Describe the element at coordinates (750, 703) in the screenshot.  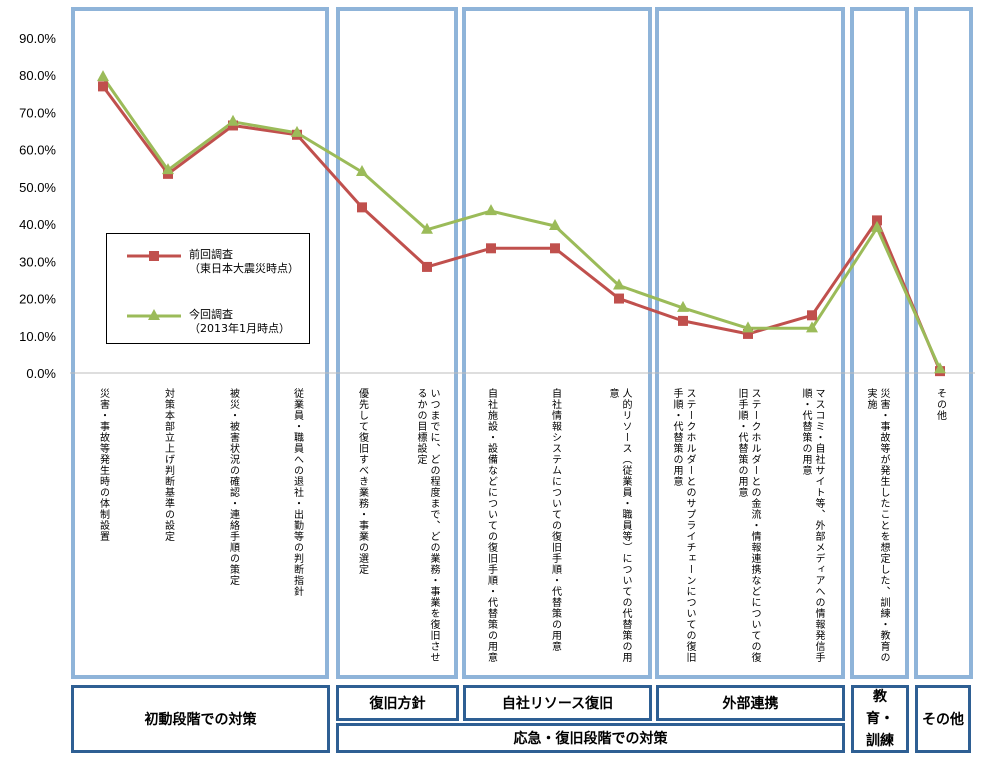
I see `group-external-coordination: 外部連携` at that location.